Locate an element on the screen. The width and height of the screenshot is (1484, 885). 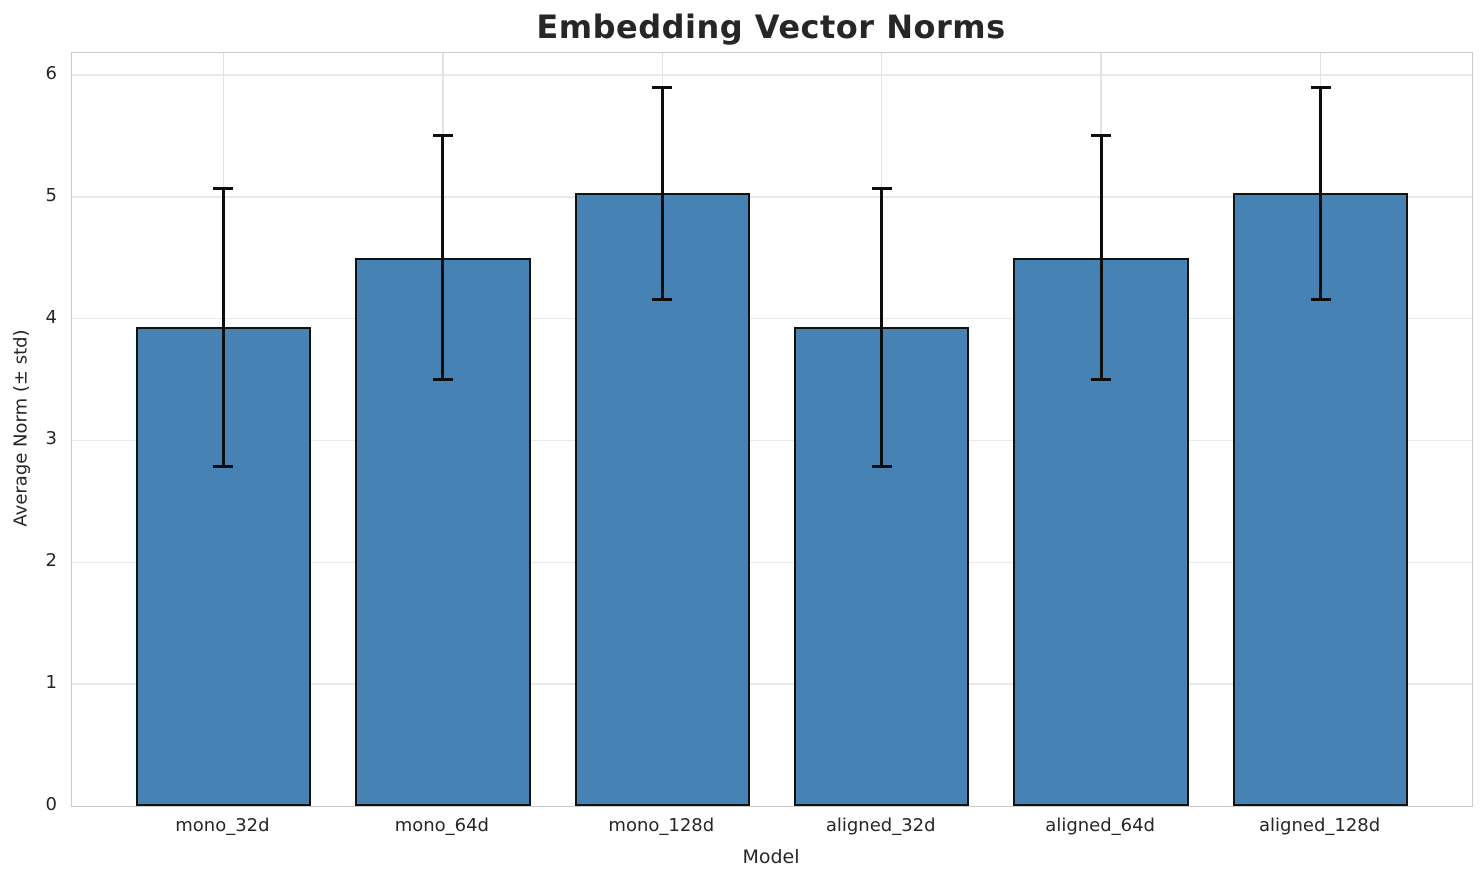
error-bar-aligned_64d is located at coordinates (1101, 257).